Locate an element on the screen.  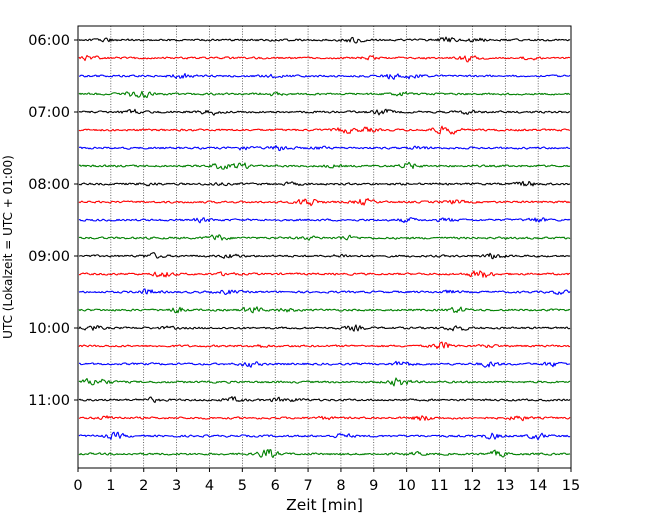
y-tick-label: 10:00 is located at coordinates (49, 329).